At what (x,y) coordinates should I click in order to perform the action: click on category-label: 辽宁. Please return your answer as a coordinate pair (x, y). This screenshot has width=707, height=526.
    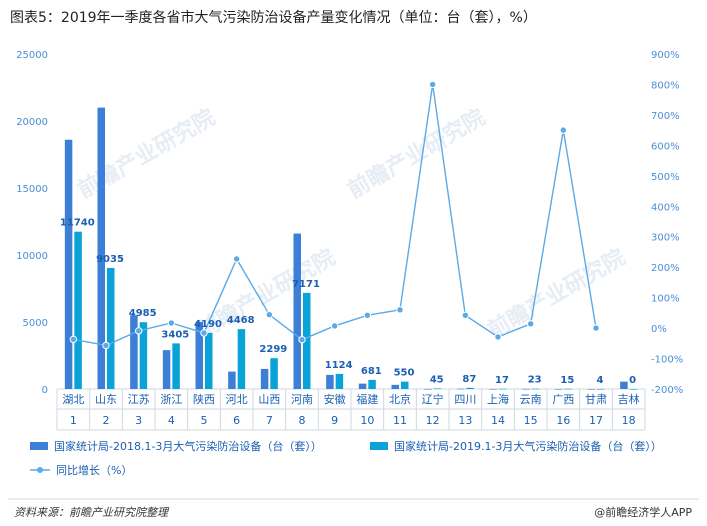
    Looking at the image, I should click on (433, 399).